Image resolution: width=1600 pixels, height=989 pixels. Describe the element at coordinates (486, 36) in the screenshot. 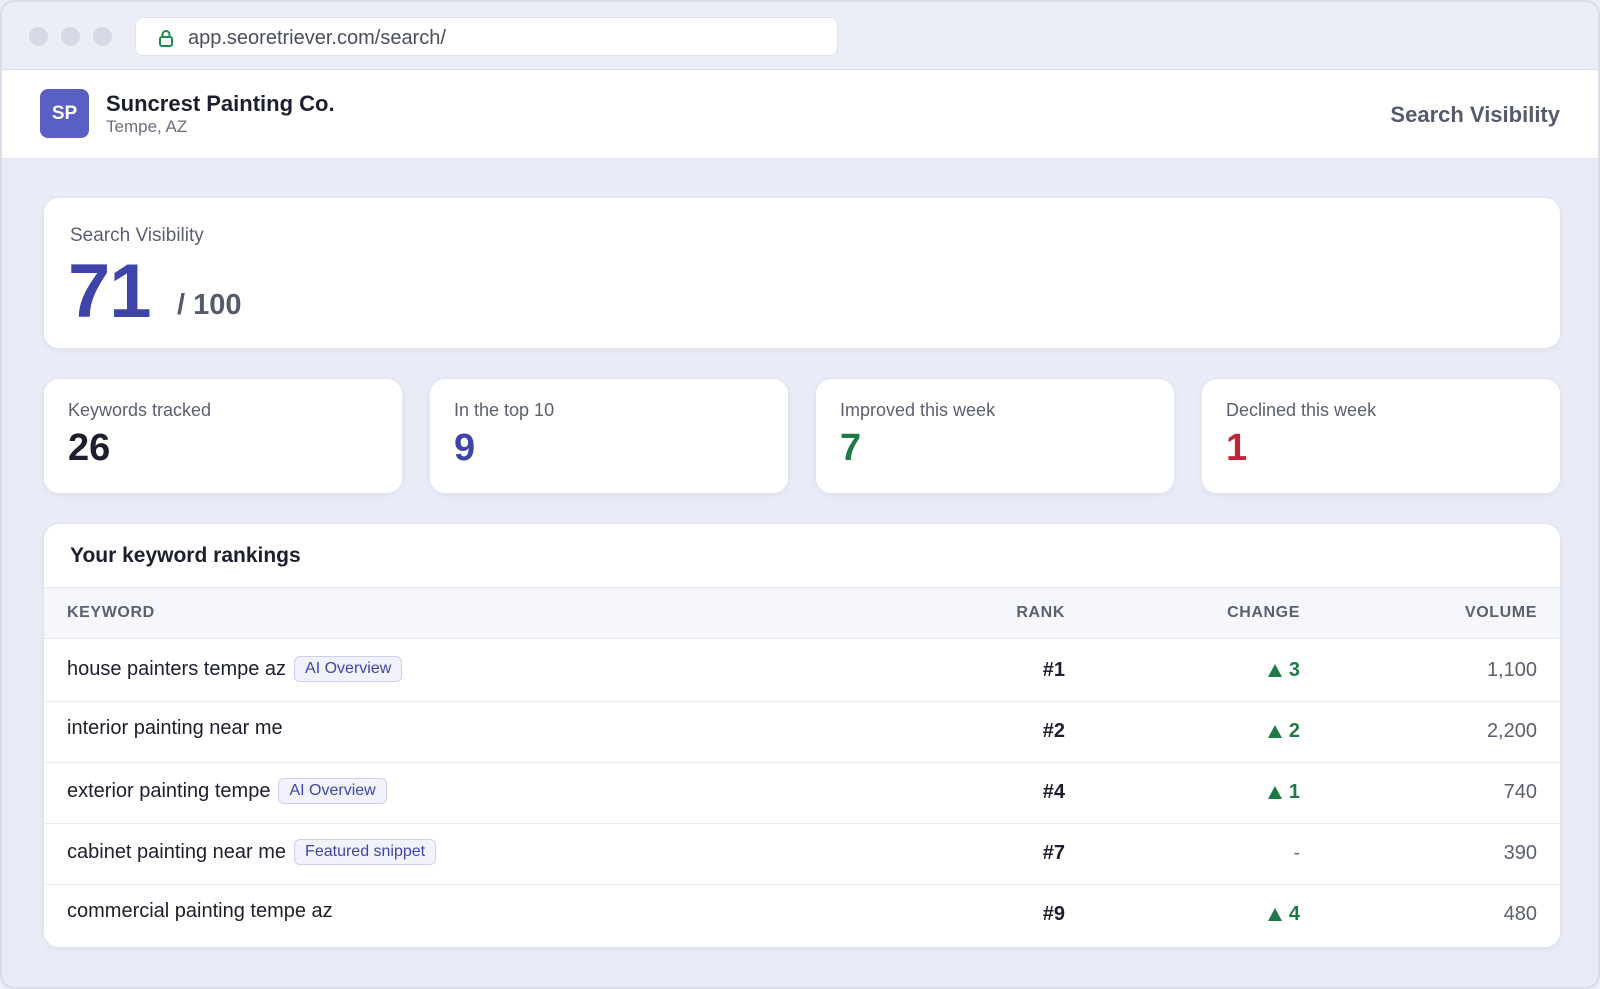

I see `address-bar: app.seoretriever.com/search/` at that location.